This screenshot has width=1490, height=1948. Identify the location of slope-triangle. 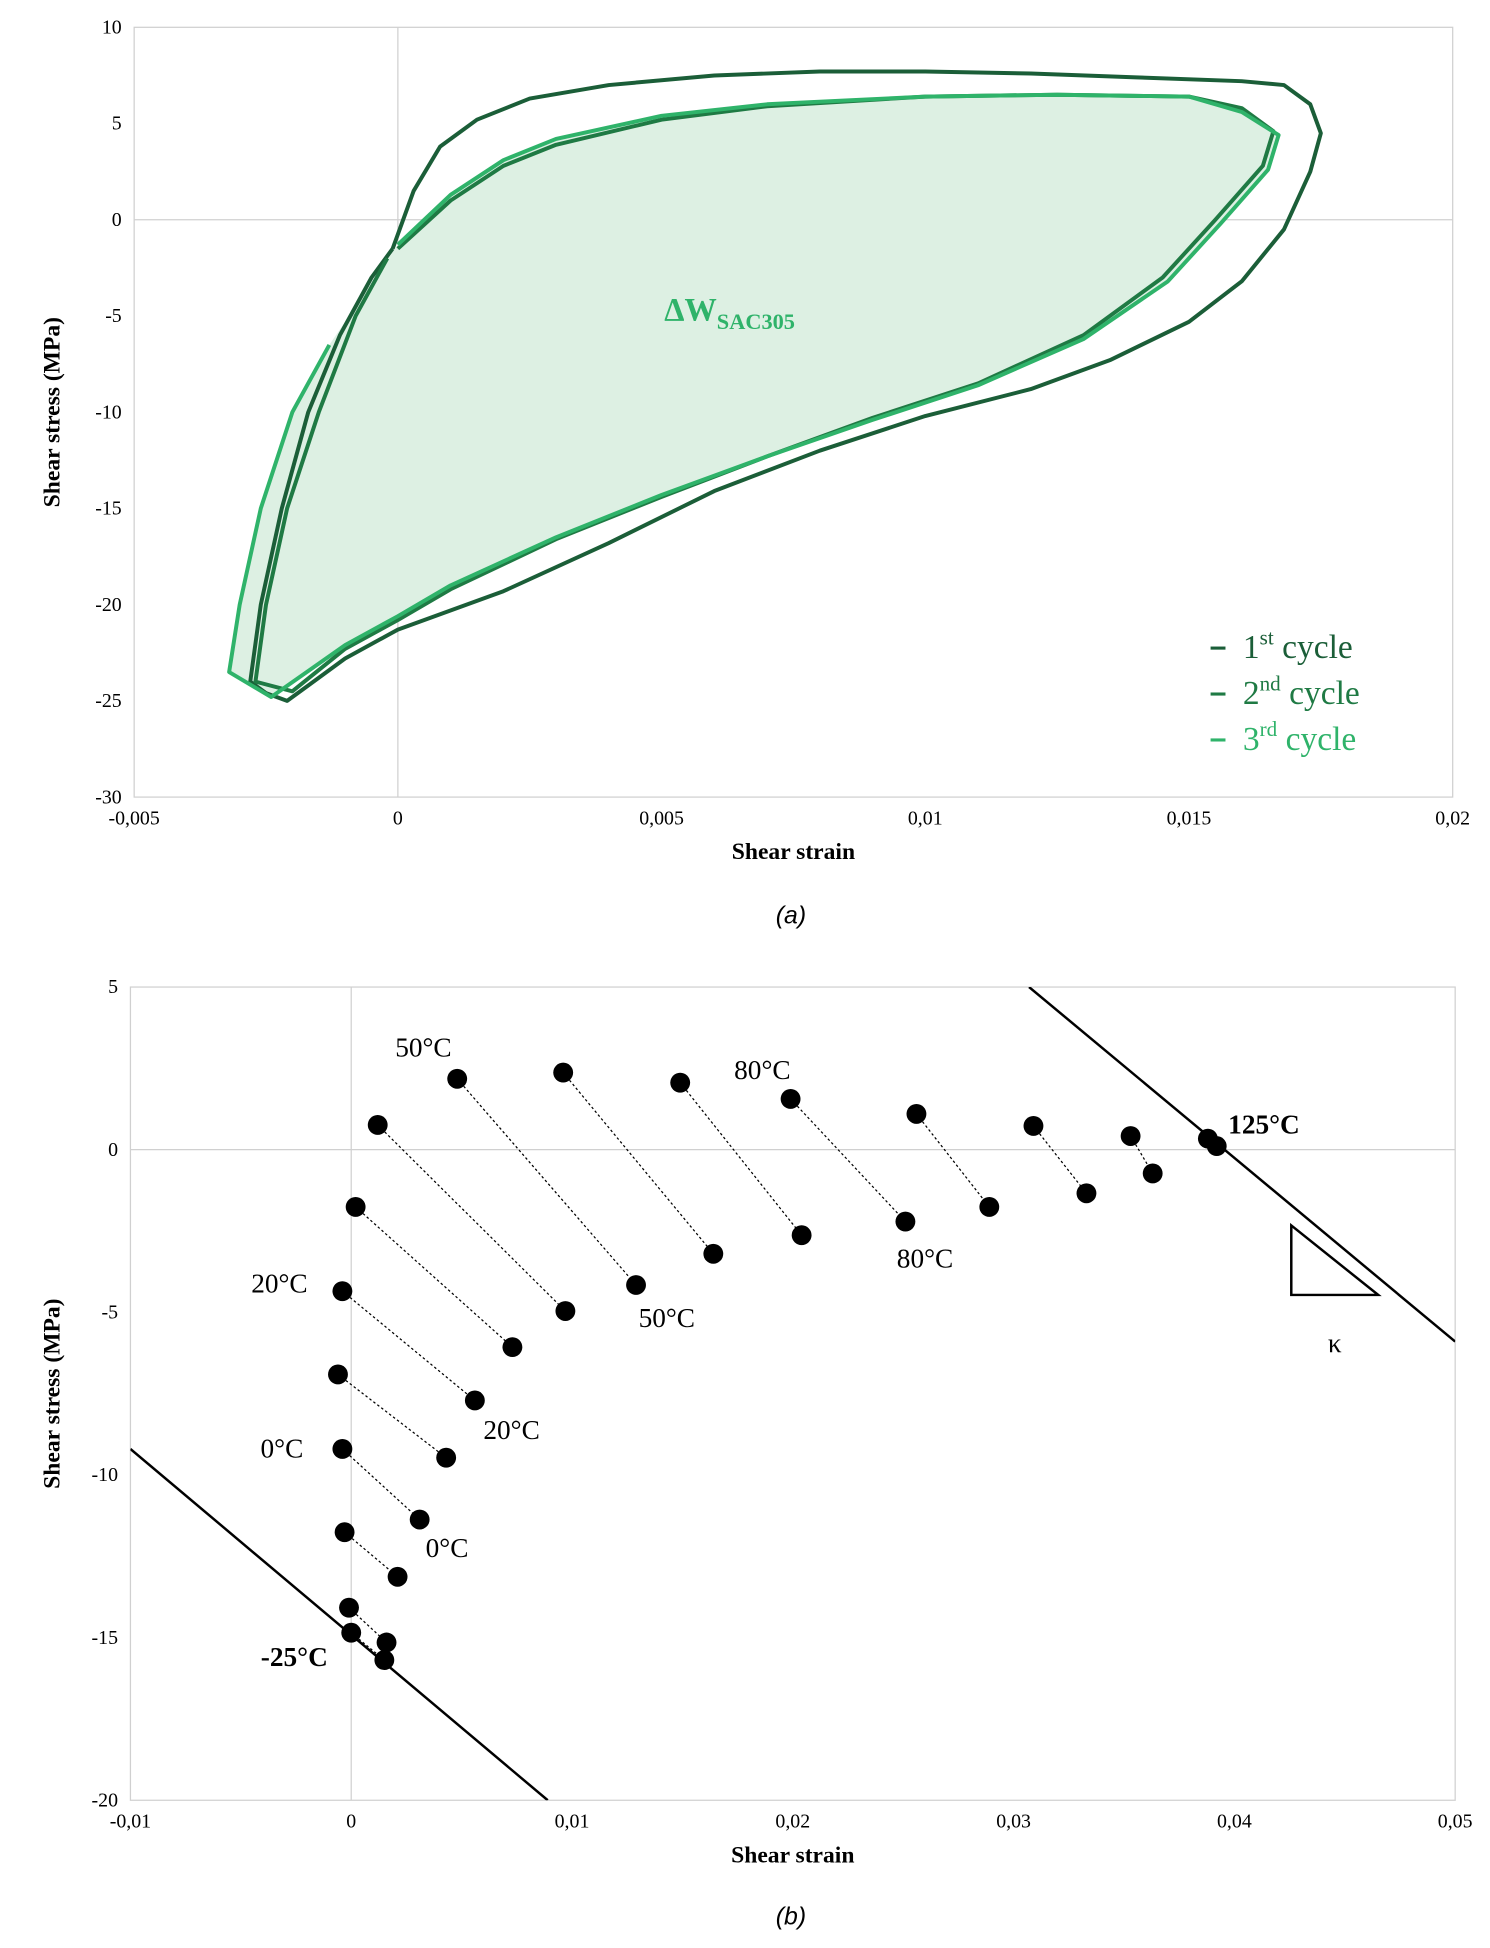
(1336, 1259).